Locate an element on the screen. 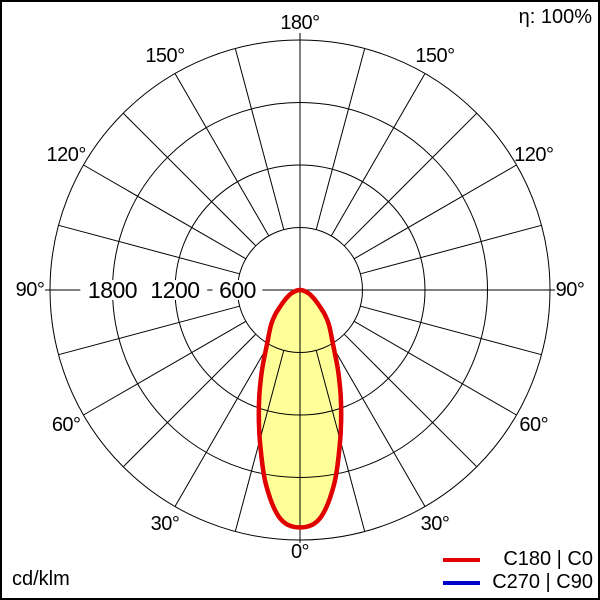 The width and height of the screenshot is (600, 600). radial-tick-label: 600 is located at coordinates (237, 290).